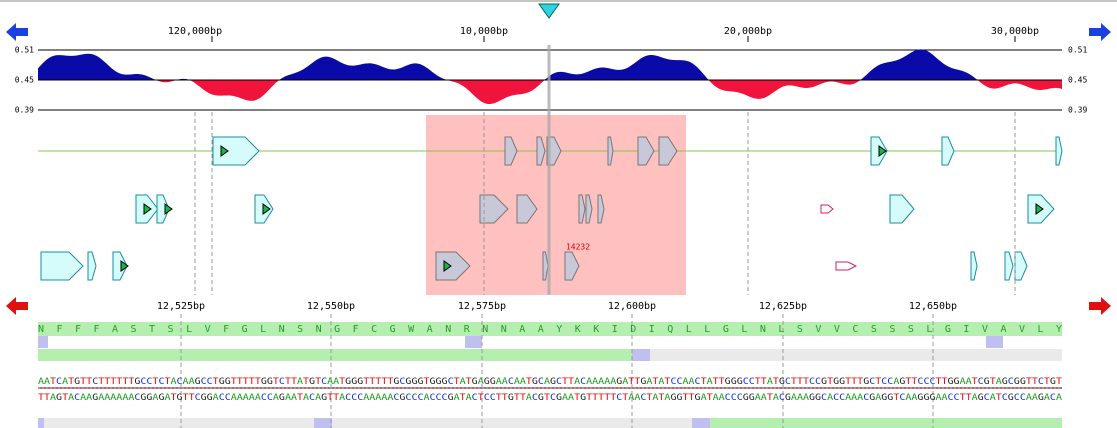 This screenshot has height=428, width=1117. I want to click on top-axis-label: 30,000bp, so click(1015, 31).